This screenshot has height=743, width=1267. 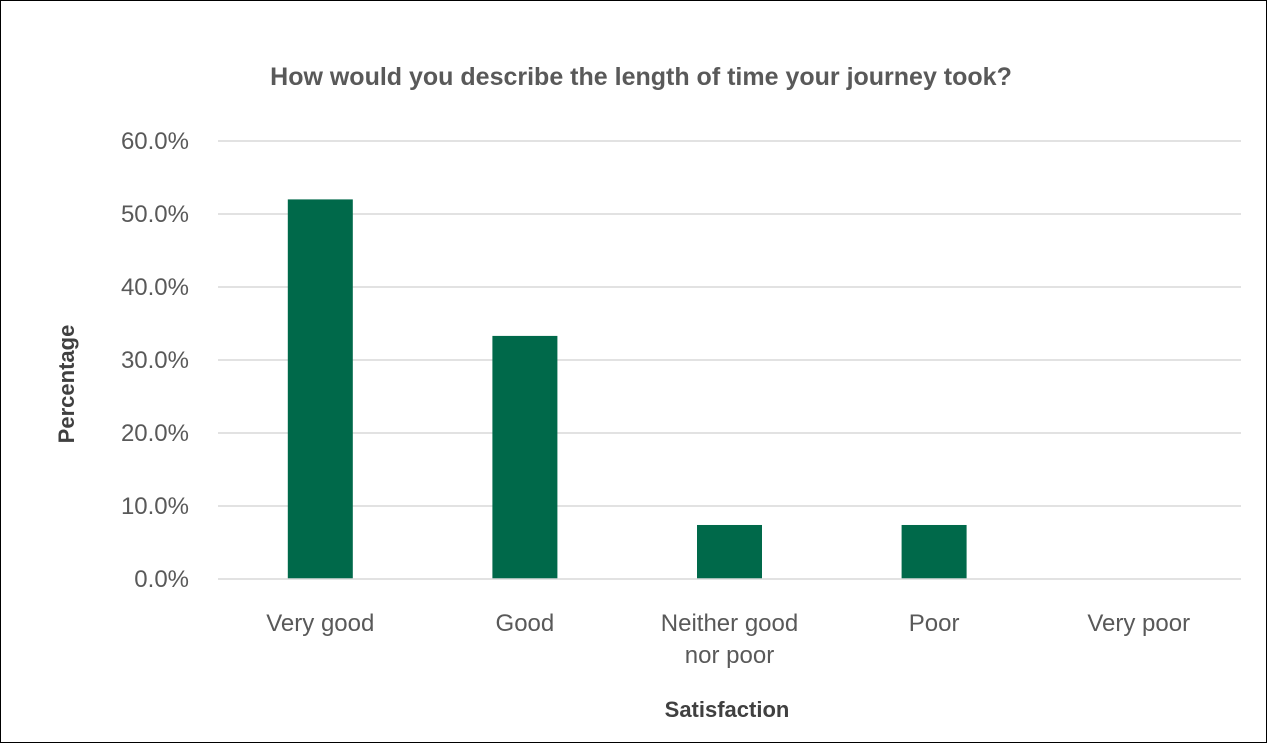 What do you see at coordinates (155, 506) in the screenshot?
I see `y-tick-label: 10.0%` at bounding box center [155, 506].